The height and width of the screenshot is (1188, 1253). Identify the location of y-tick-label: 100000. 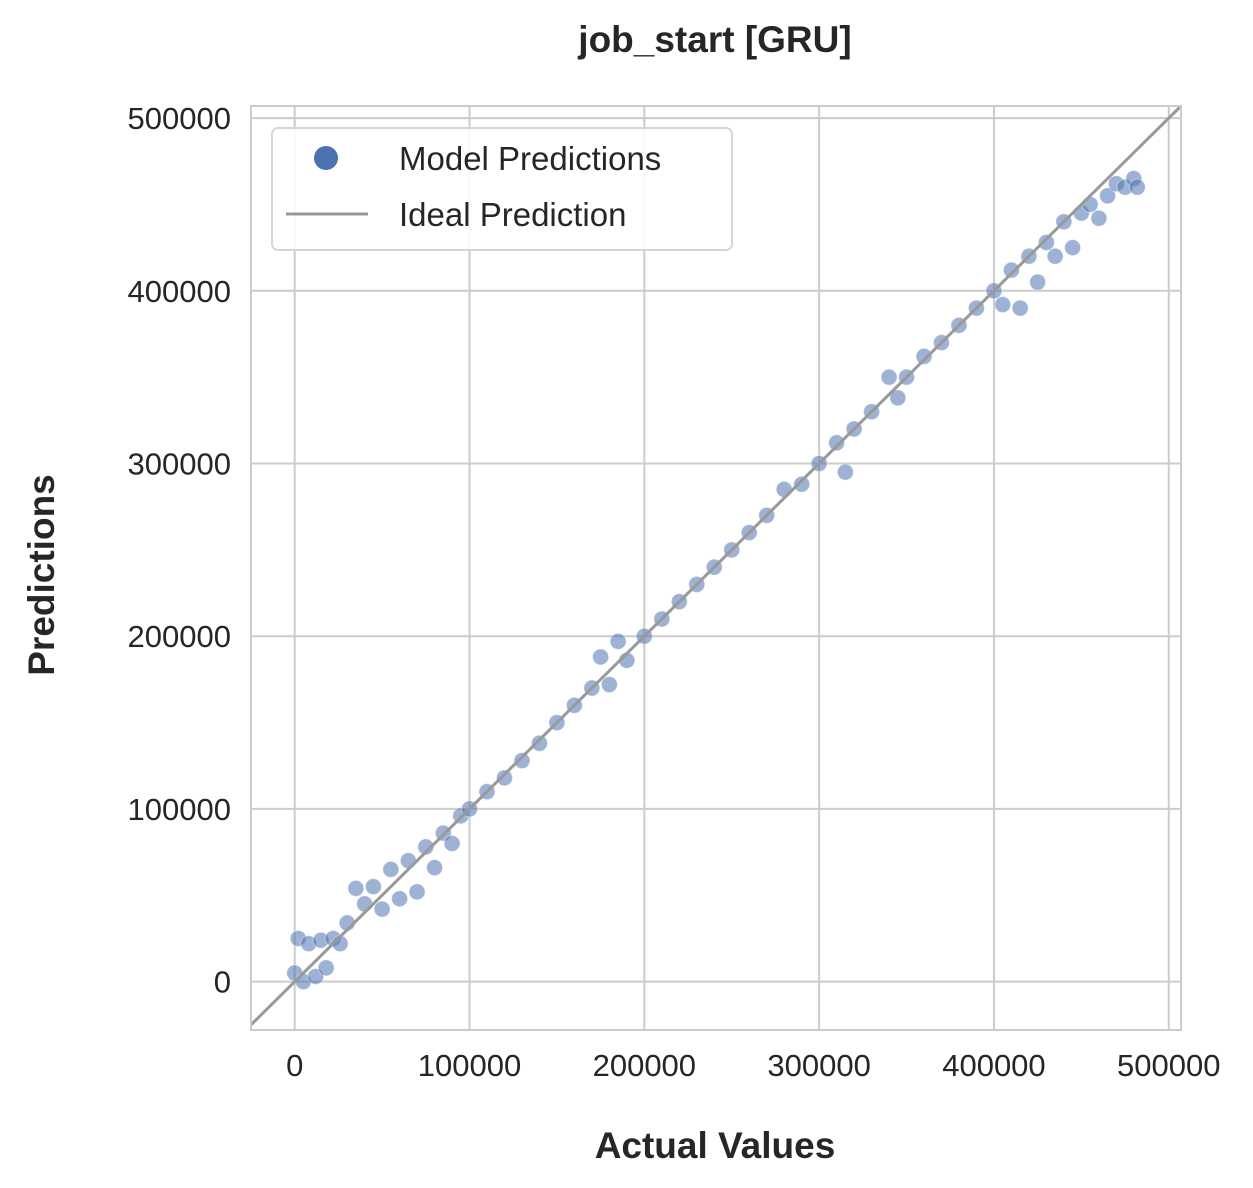
(179, 809).